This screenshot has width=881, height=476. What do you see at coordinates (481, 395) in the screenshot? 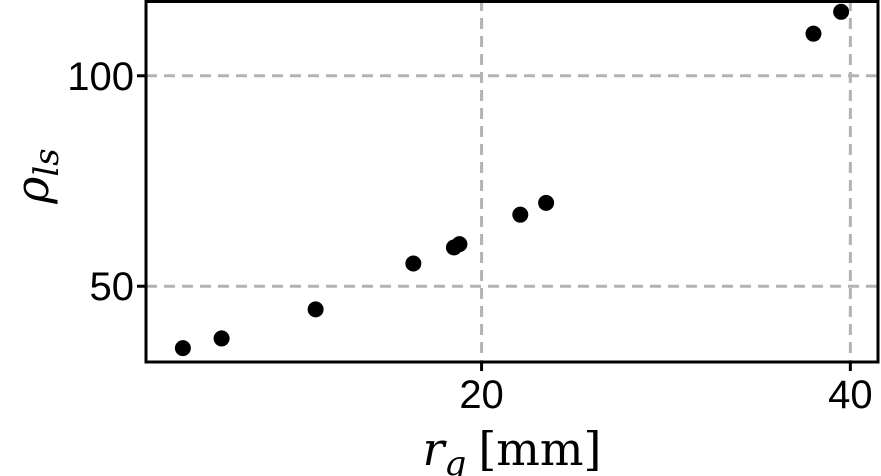
I see `x-tick-label: 20` at bounding box center [481, 395].